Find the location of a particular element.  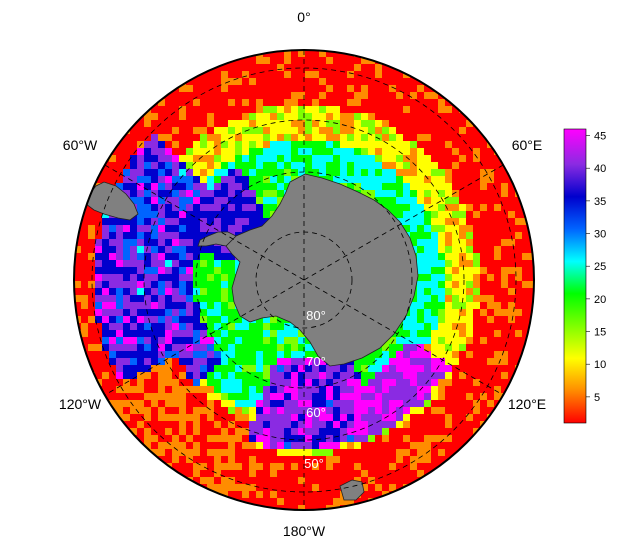

lat-label-80: 80° is located at coordinates (316, 315).